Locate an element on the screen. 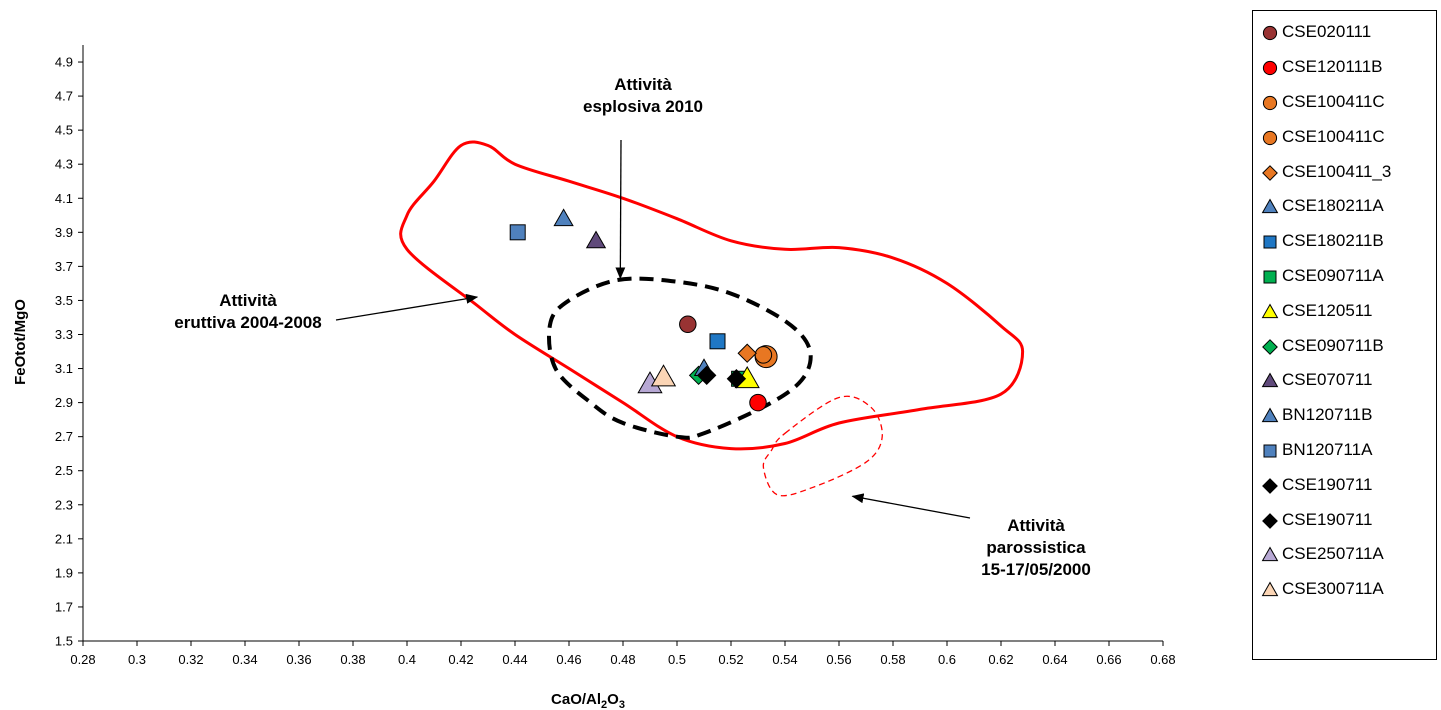 This screenshot has height=710, width=1441. legend-label: CSE020111 is located at coordinates (1327, 32).